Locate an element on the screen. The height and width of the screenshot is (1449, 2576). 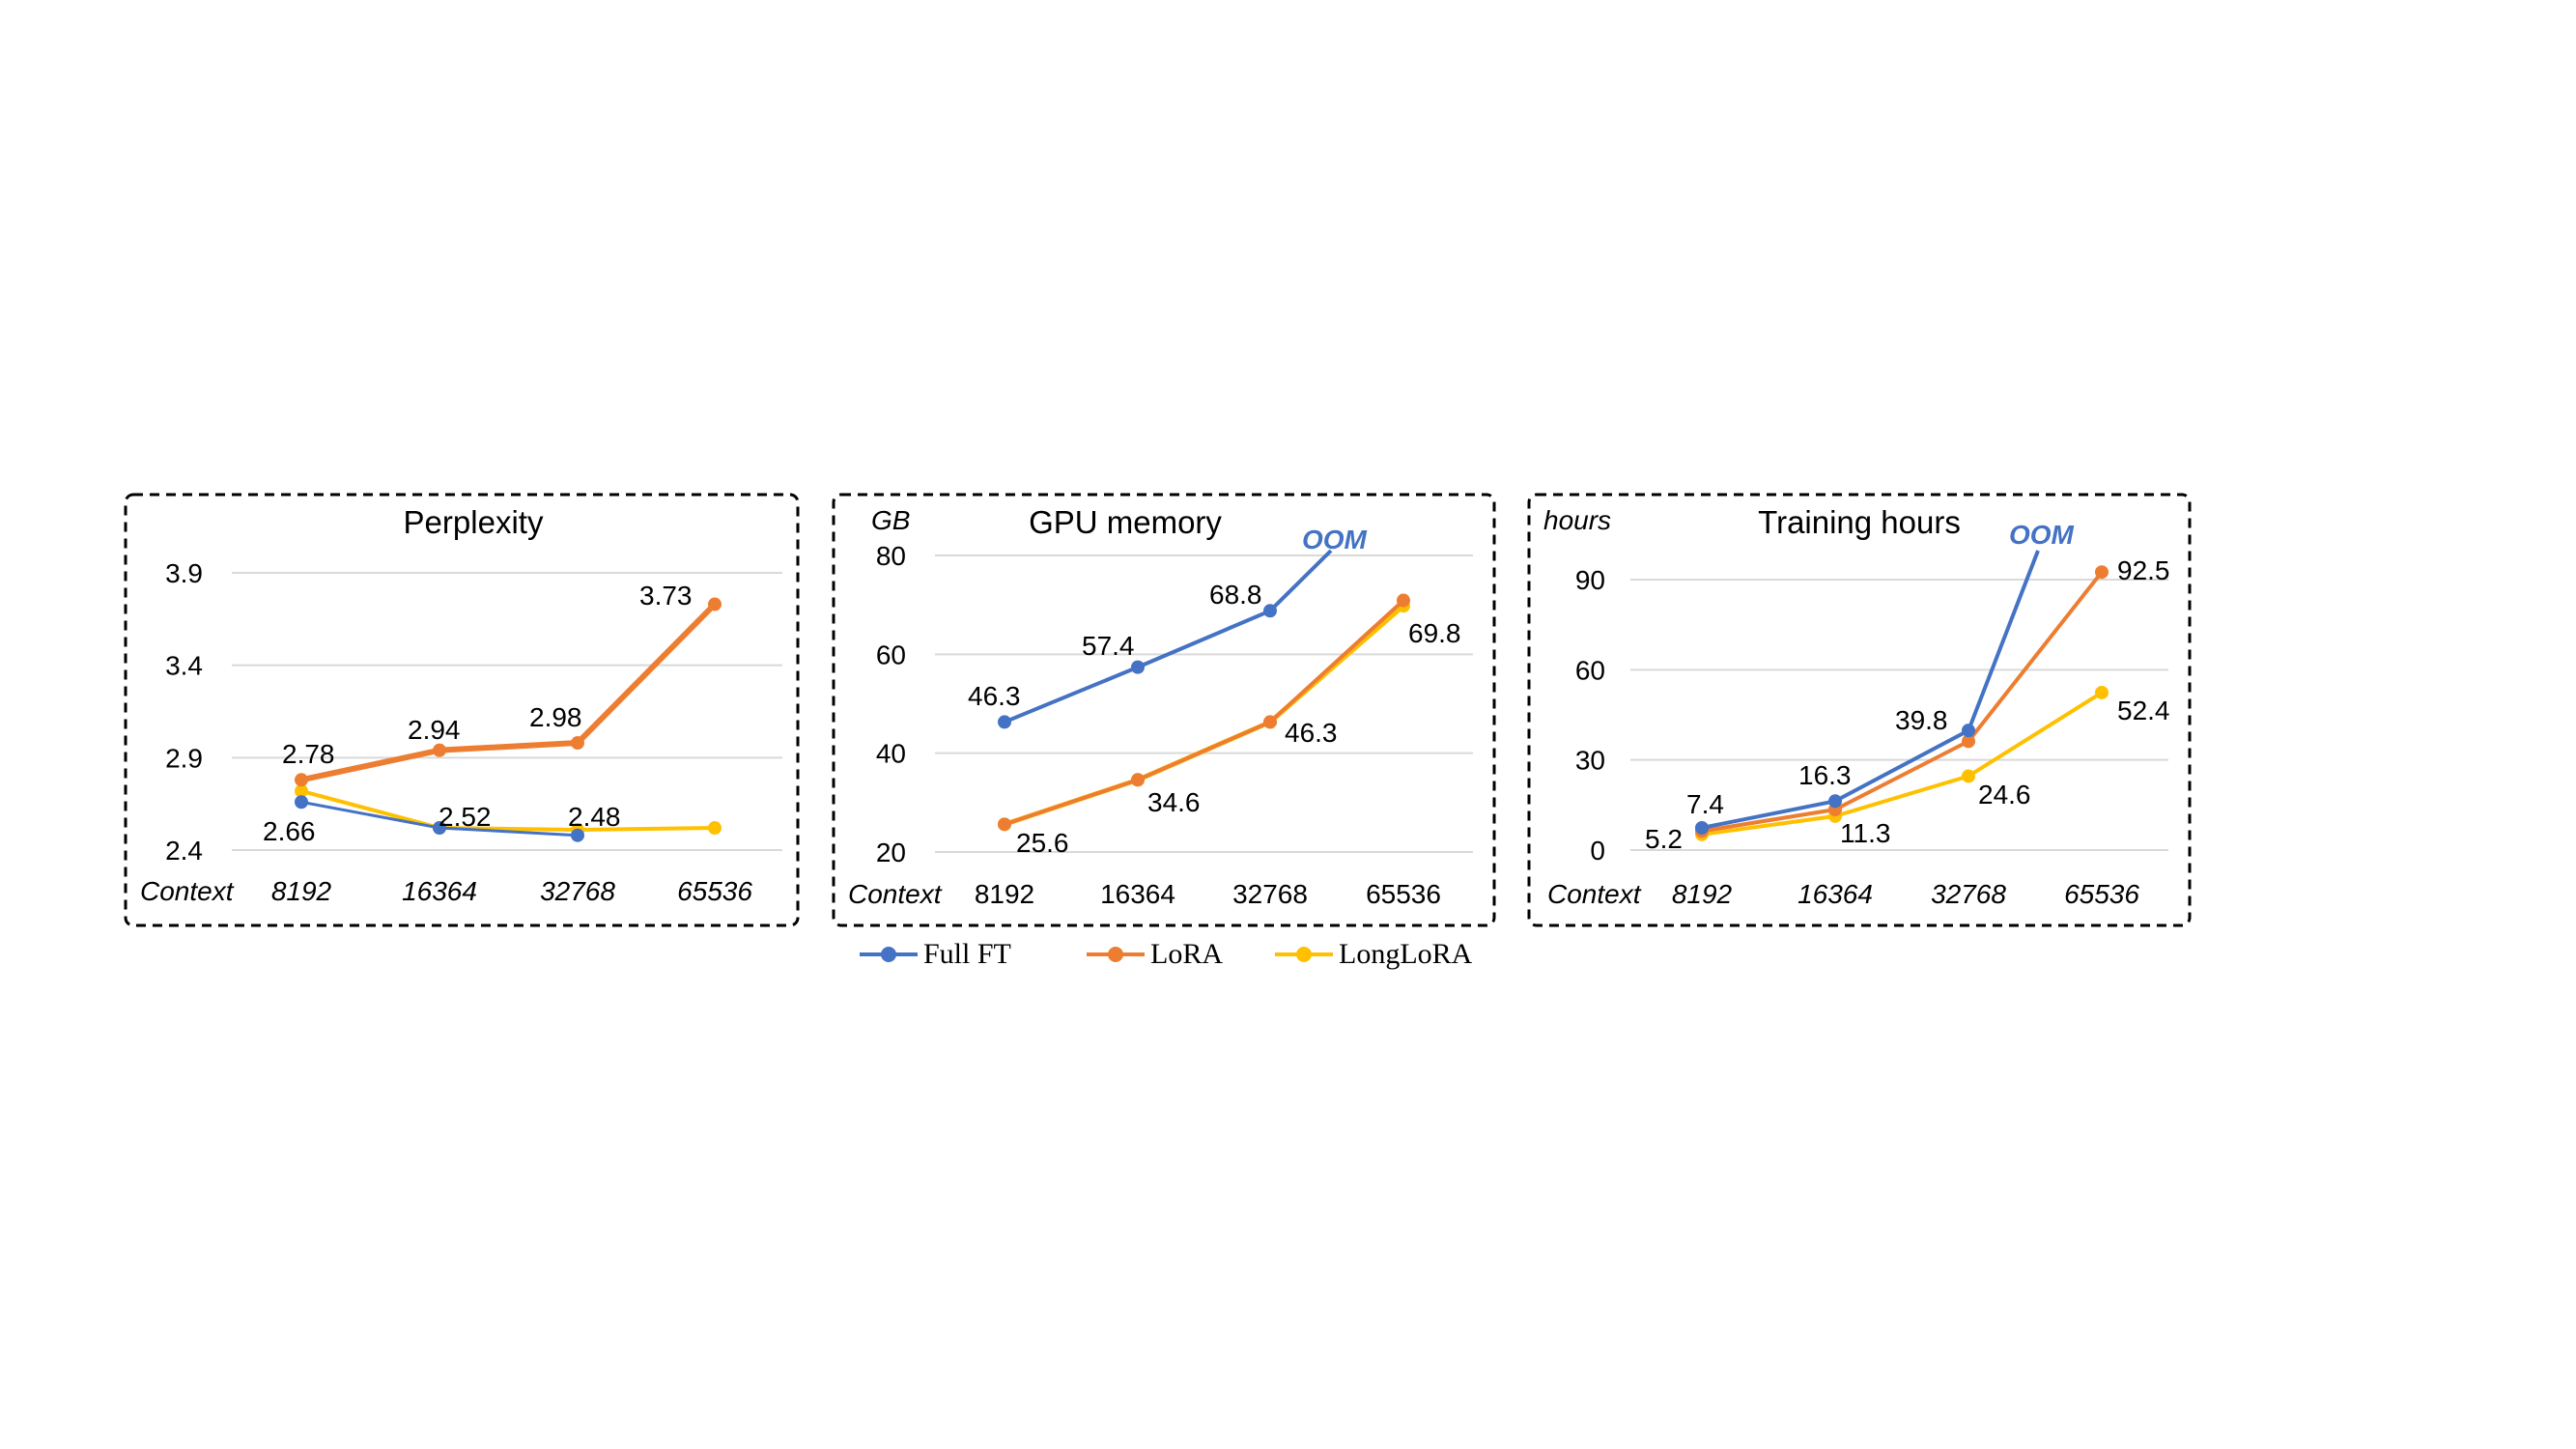
data-label: 2.98 is located at coordinates (555, 717).